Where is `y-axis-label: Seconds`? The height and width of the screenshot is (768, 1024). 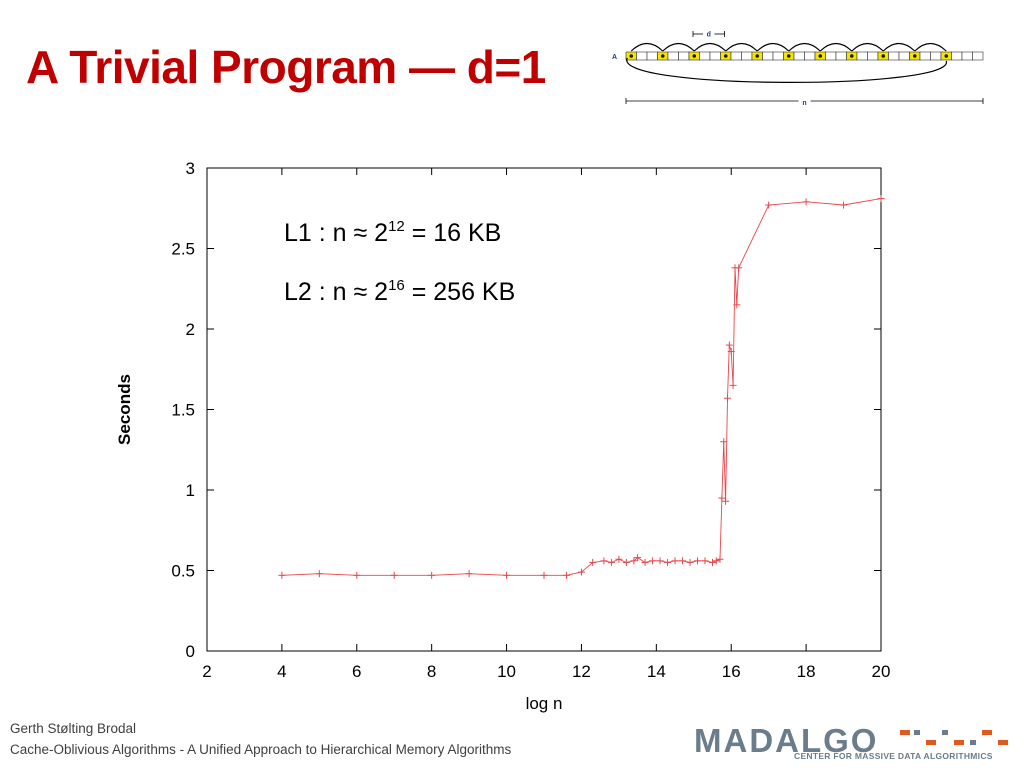 y-axis-label: Seconds is located at coordinates (124, 409).